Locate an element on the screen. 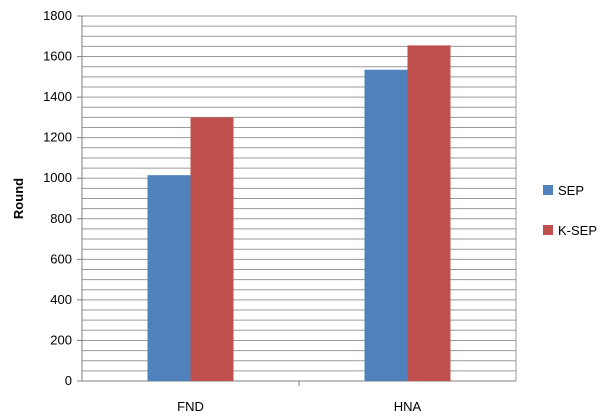 This screenshot has height=416, width=601. bar-k-sep-hna is located at coordinates (429, 213).